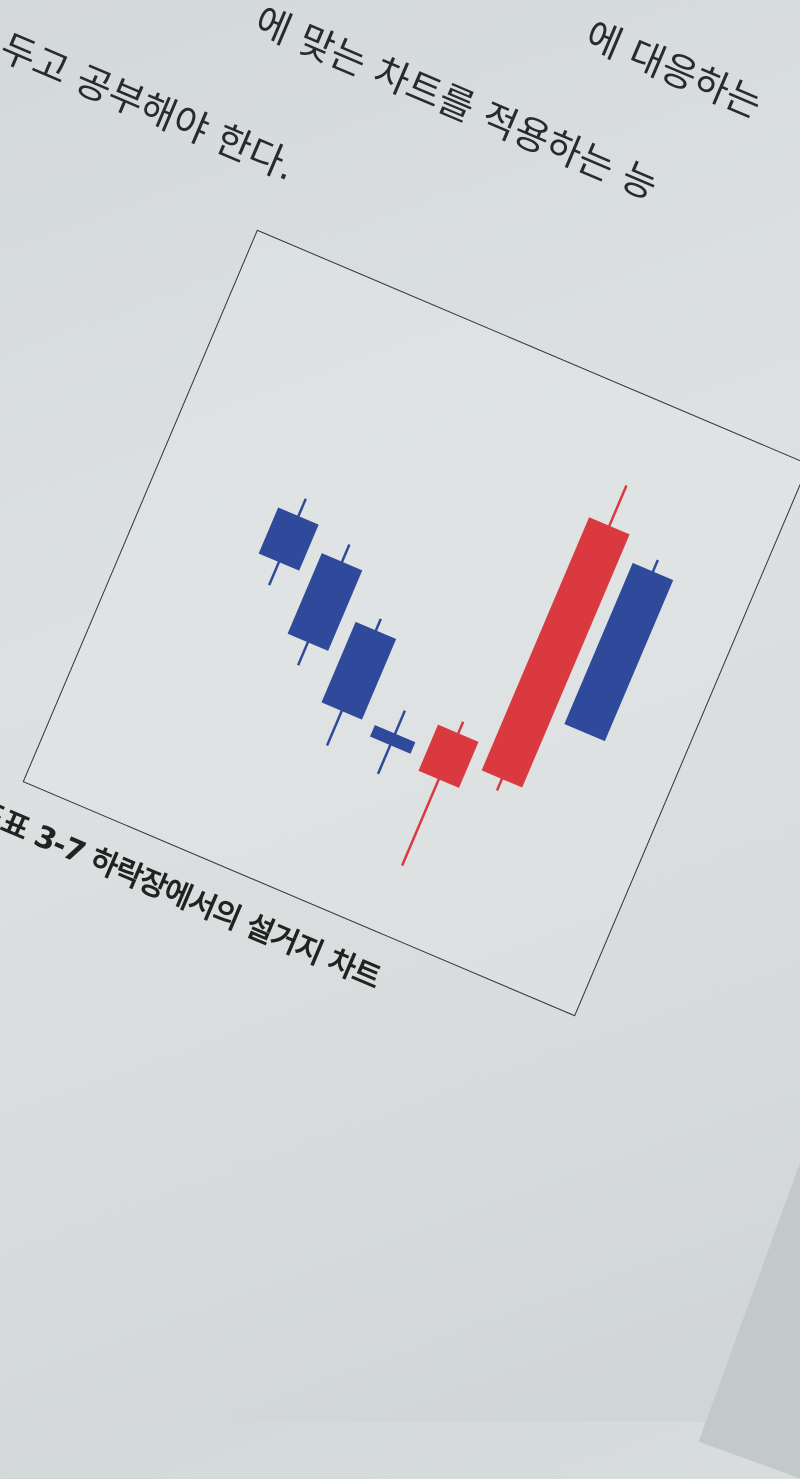 Image resolution: width=800 pixels, height=1479 pixels. Describe the element at coordinates (674, 70) in the screenshot. I see `text-line-1: 에 대응하는` at that location.